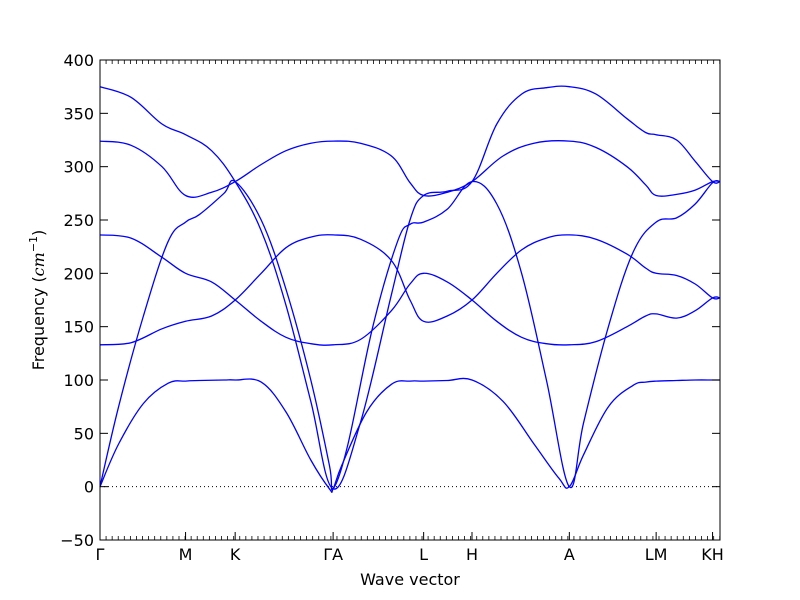 This screenshot has height=600, width=800. I want to click on x-tick-label: A, so click(569, 554).